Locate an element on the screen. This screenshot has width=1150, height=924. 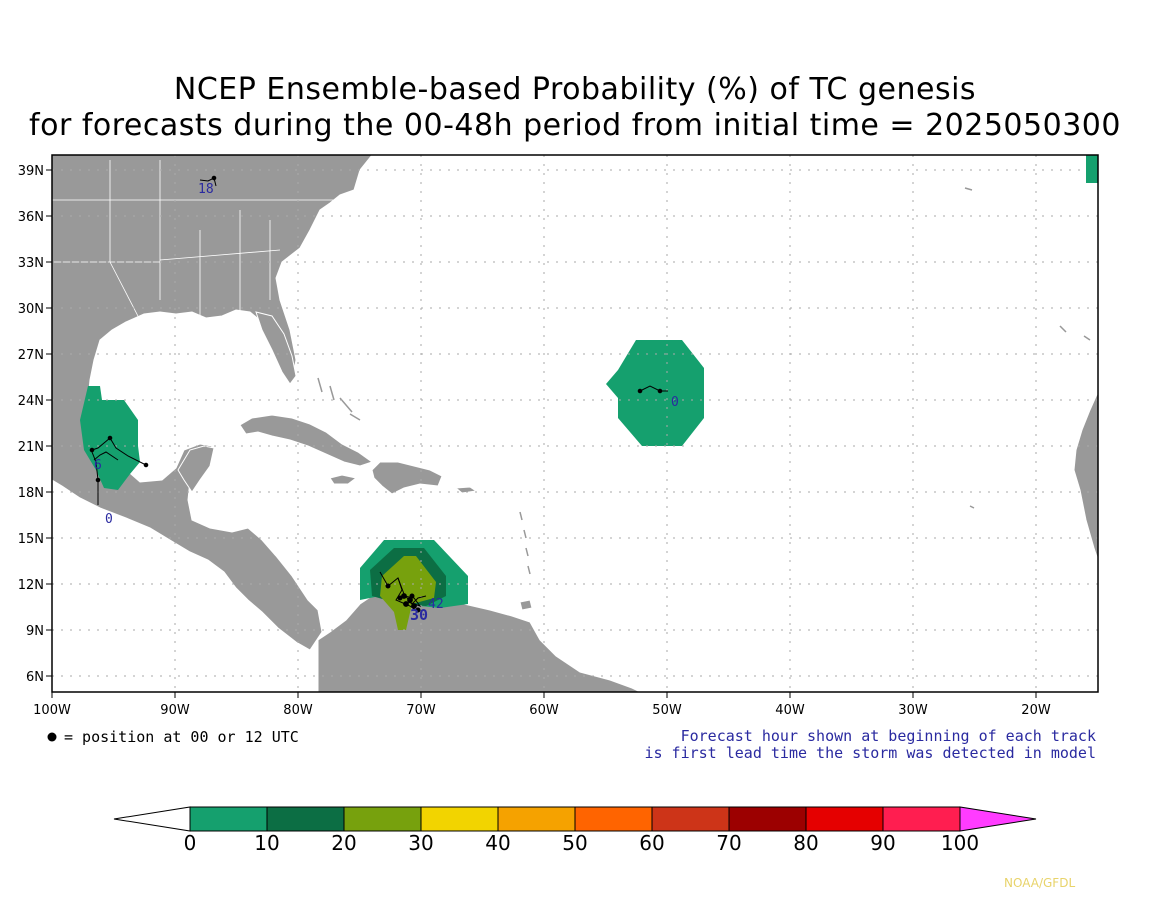
lat-label-33n: 33N is located at coordinates (31, 263).